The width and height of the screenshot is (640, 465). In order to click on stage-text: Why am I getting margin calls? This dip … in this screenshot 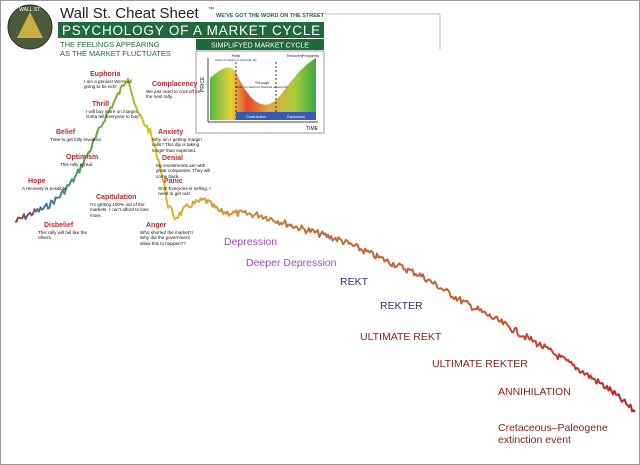, I will do `click(177, 145)`.